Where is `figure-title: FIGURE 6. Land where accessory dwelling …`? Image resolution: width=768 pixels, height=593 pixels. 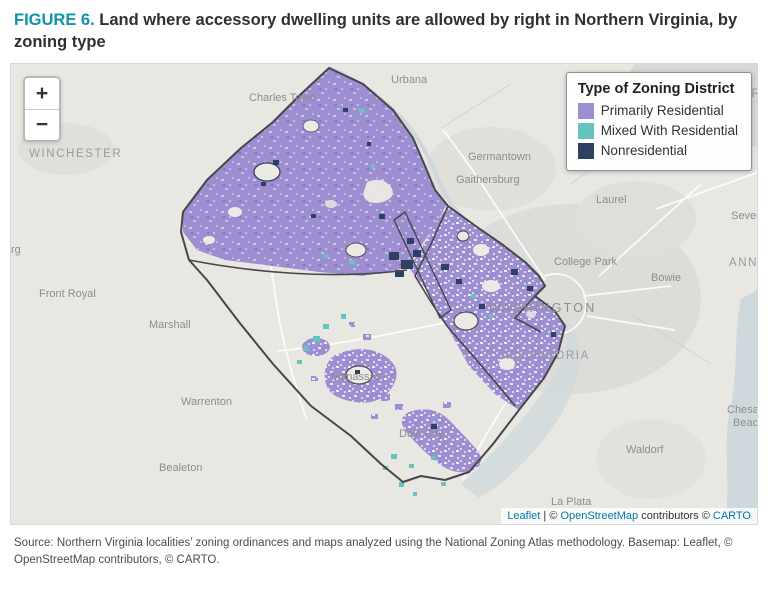 figure-title: FIGURE 6. Land where accessory dwelling … is located at coordinates (384, 32).